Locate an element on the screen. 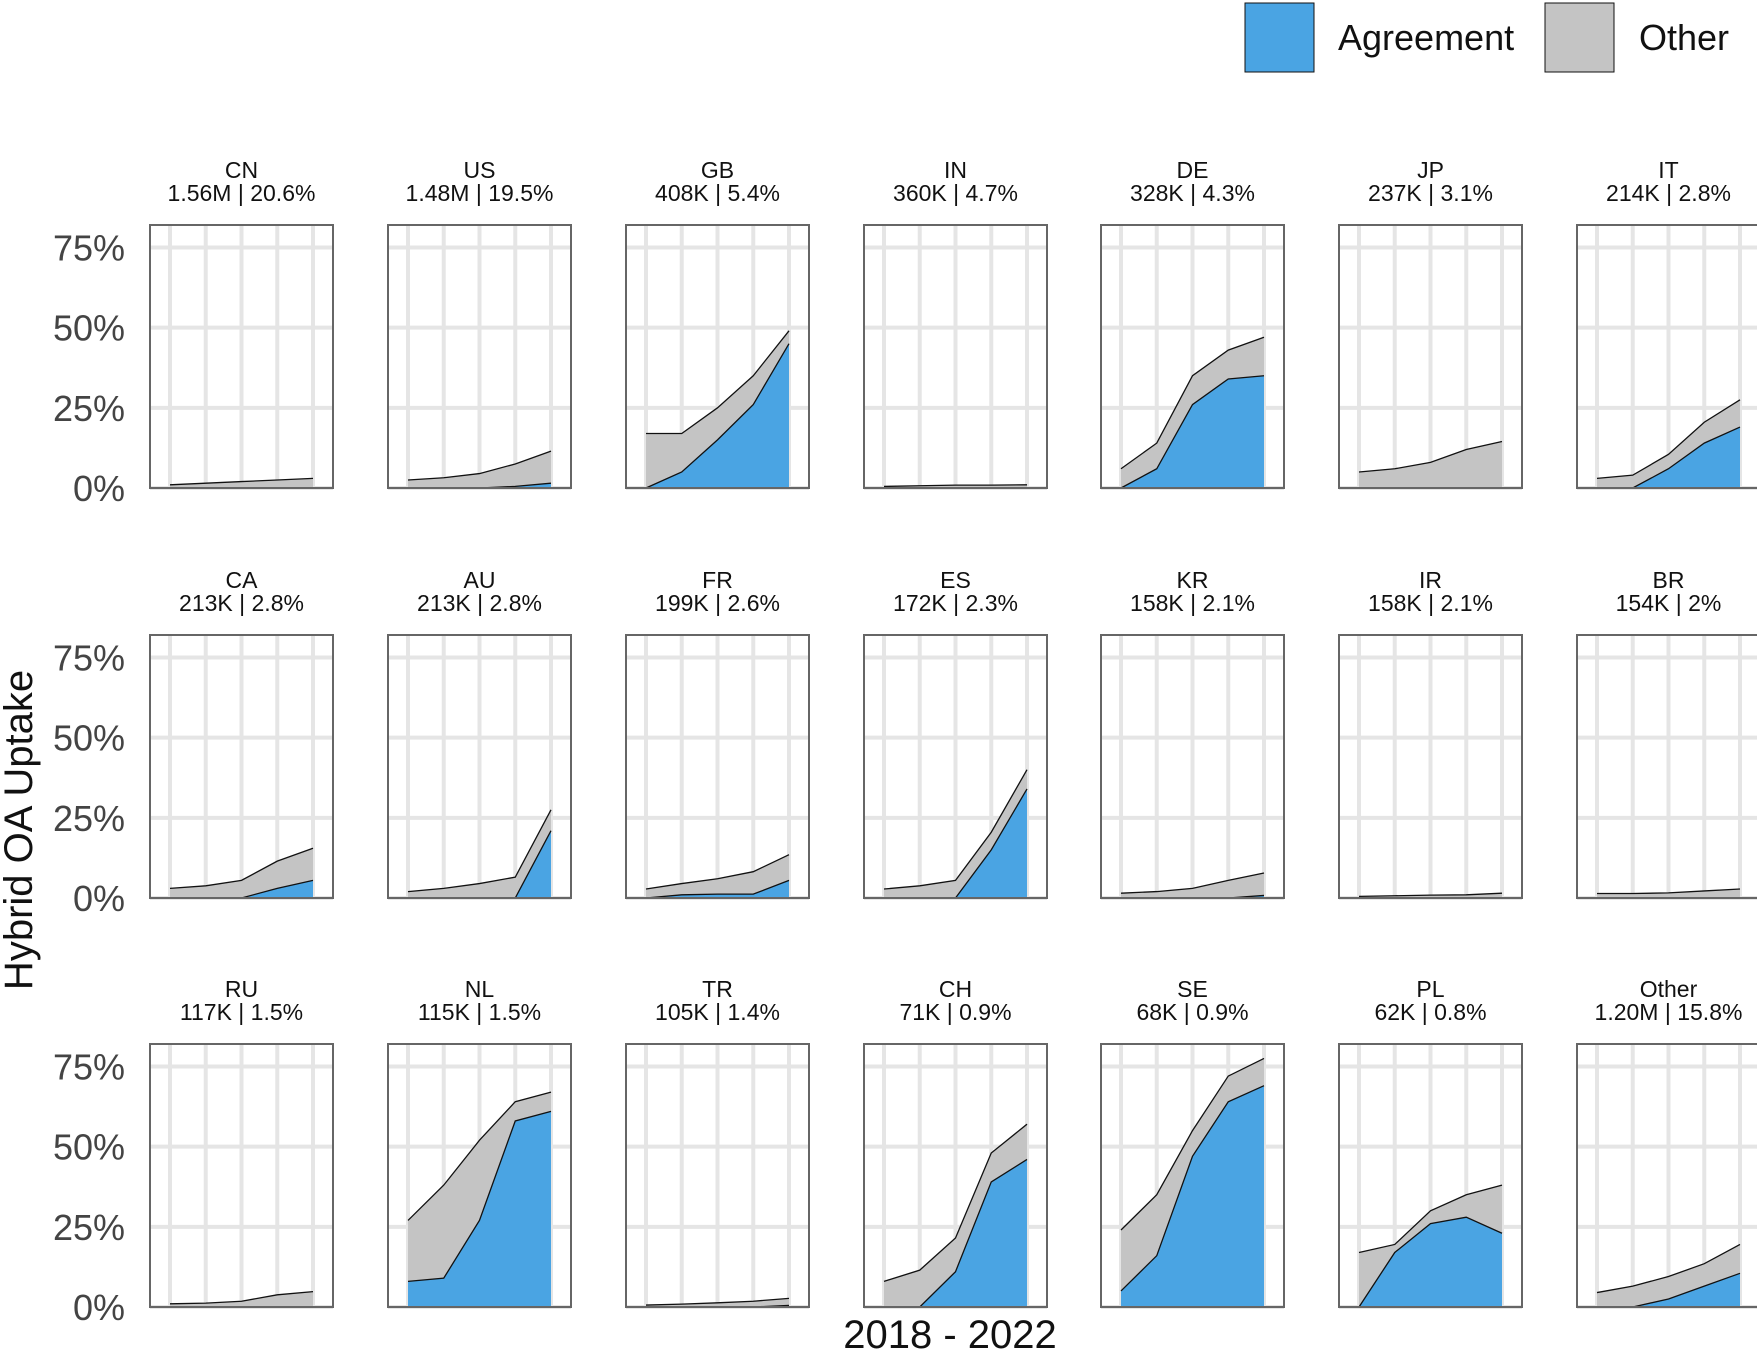 The image size is (1757, 1365). facet-summary: 172K | 2.3% is located at coordinates (955, 603).